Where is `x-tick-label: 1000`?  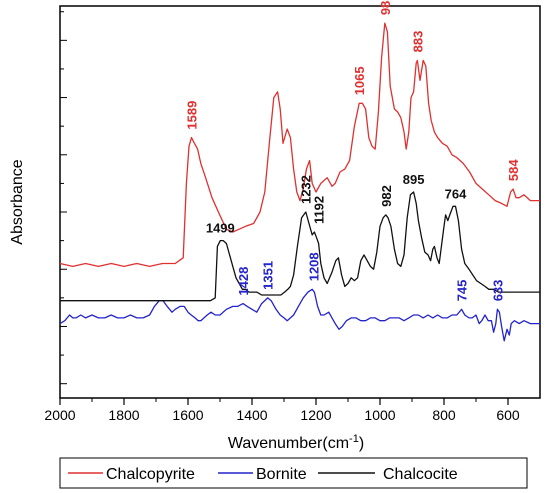 x-tick-label: 1000 is located at coordinates (379, 415).